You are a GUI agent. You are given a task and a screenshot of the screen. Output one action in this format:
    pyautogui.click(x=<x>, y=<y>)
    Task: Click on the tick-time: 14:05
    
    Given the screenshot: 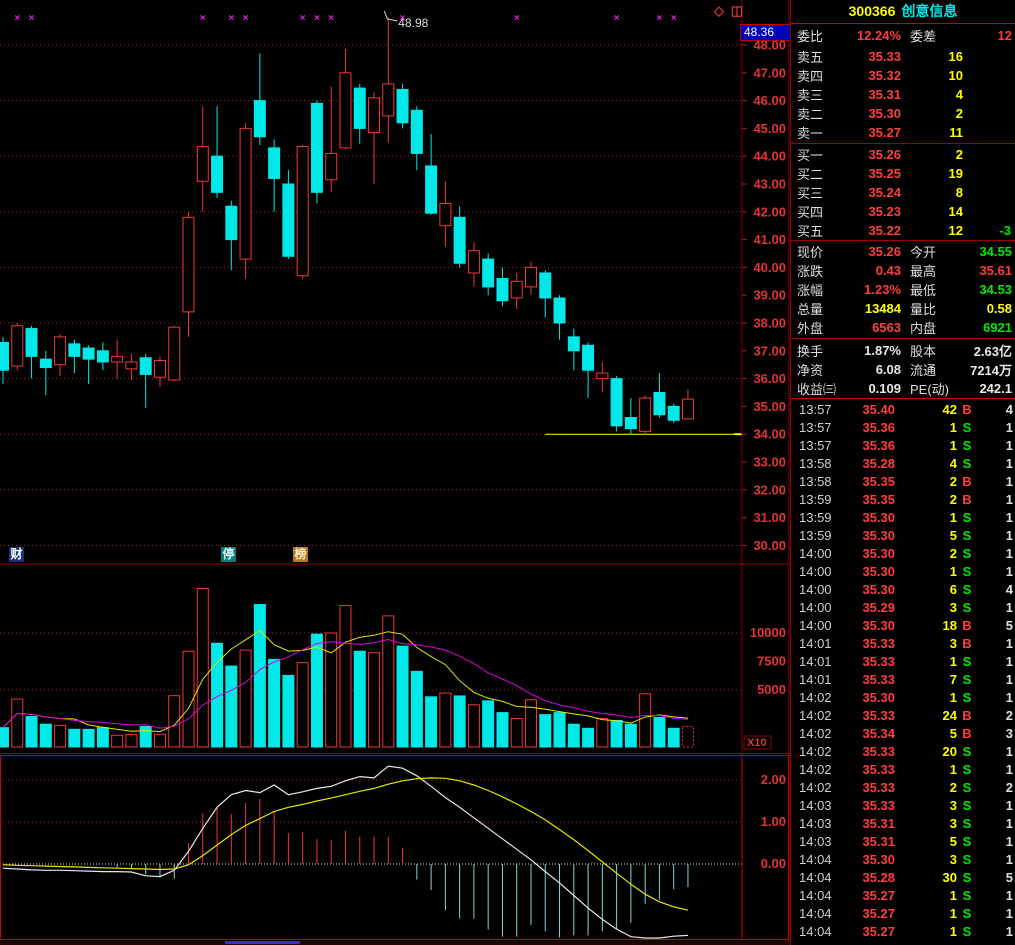 What is the action you would take?
    pyautogui.click(x=817, y=943)
    